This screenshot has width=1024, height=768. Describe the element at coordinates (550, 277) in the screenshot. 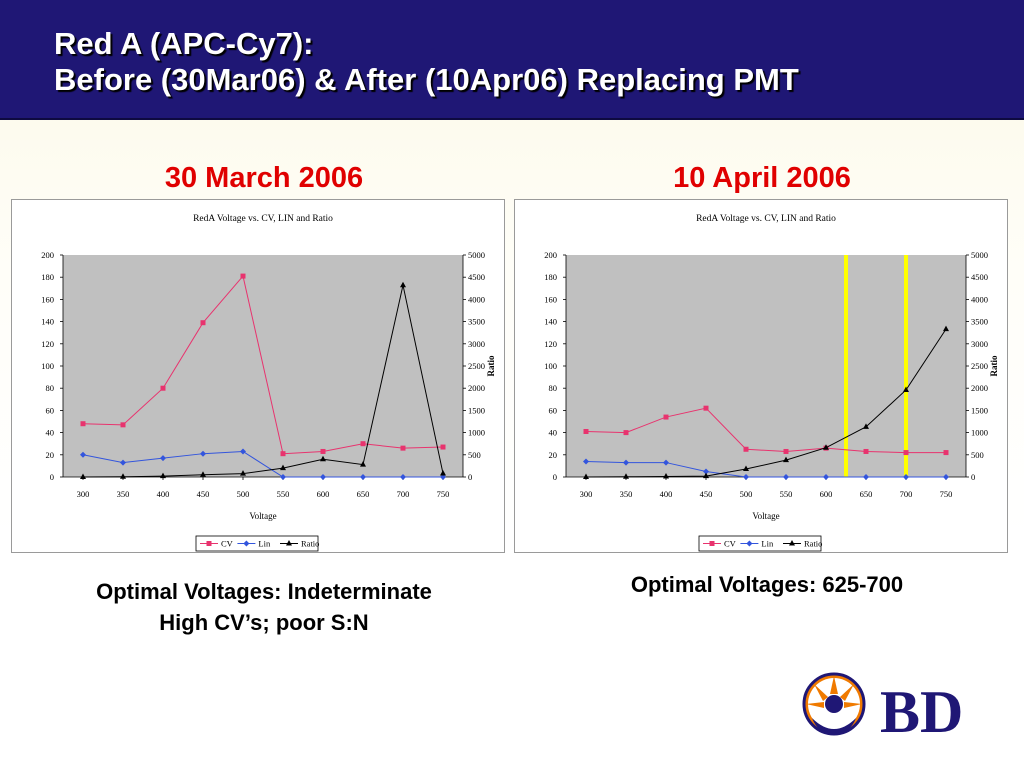

I see `y-tick-label: 180` at that location.